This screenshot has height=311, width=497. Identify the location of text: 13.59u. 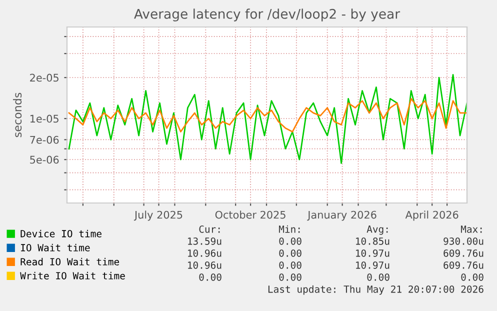
(205, 241).